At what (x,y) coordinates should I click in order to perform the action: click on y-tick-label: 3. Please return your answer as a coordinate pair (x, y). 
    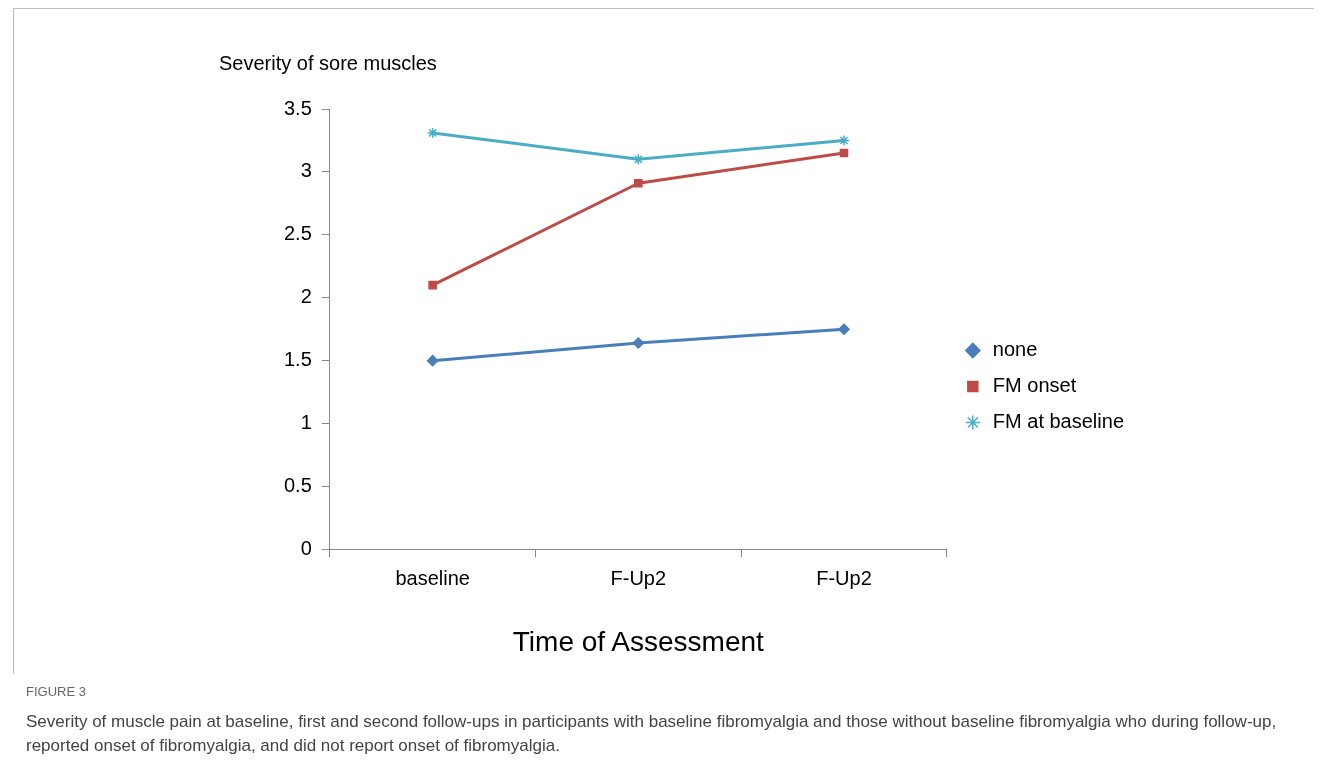
    Looking at the image, I should click on (306, 170).